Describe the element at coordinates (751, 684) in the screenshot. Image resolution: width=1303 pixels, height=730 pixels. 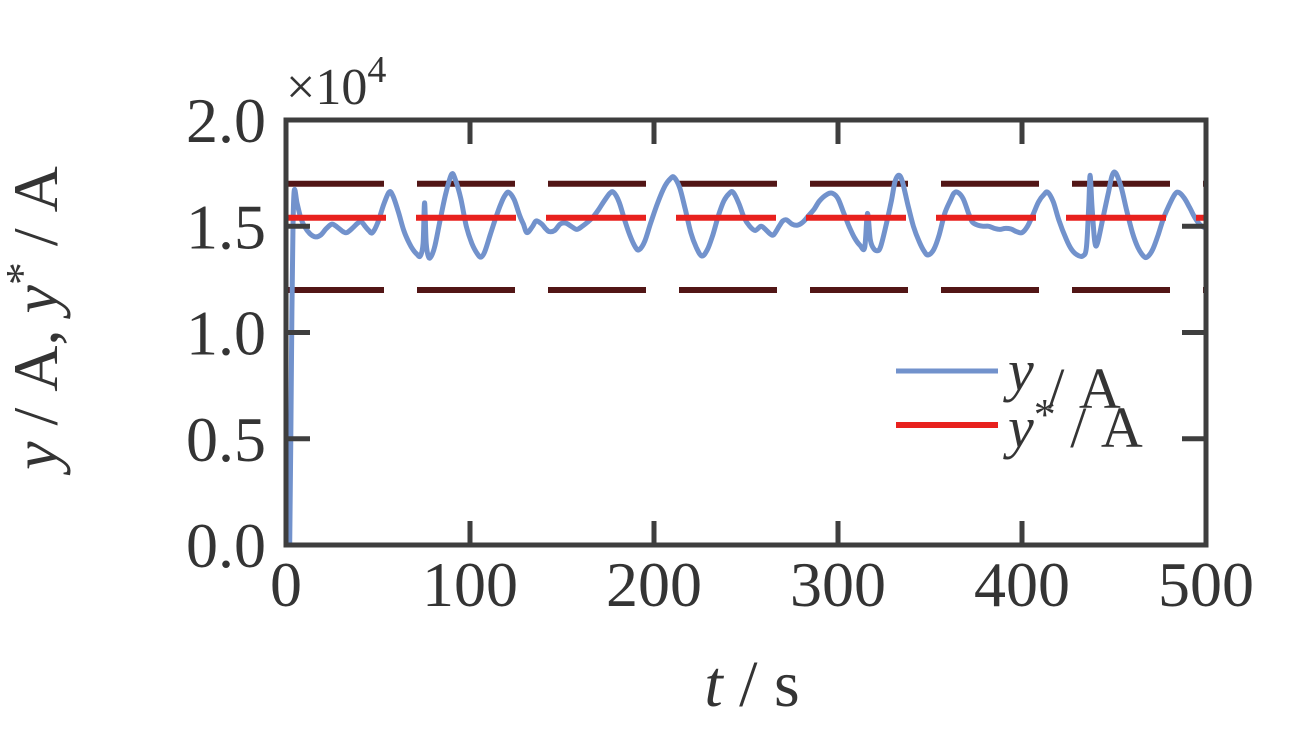
I see `x-axis-label: t / s` at that location.